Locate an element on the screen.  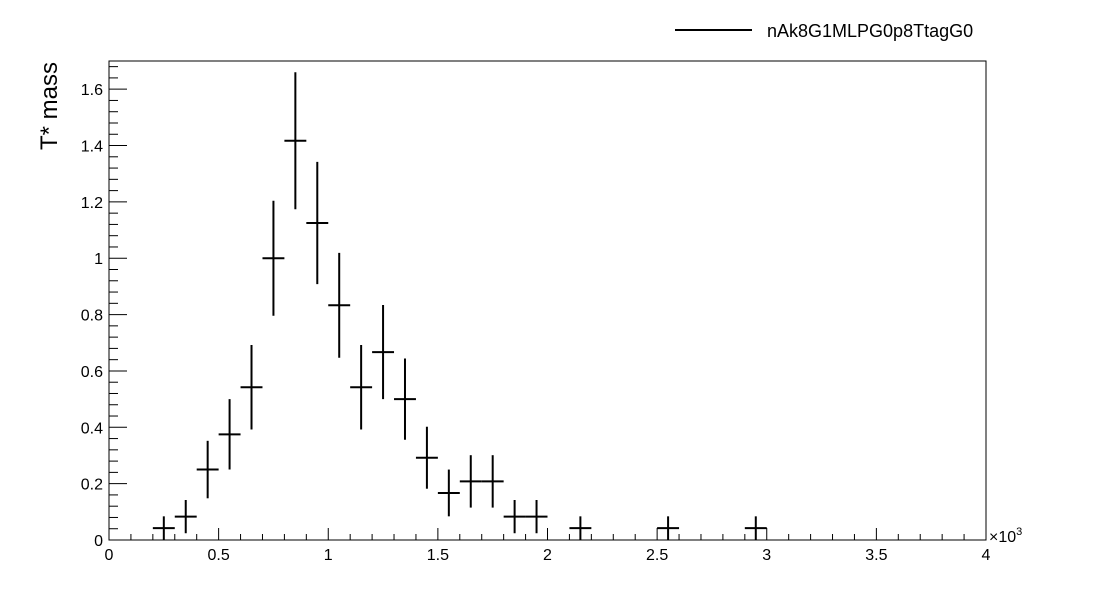
y-tick-label: 1 is located at coordinates (98, 259).